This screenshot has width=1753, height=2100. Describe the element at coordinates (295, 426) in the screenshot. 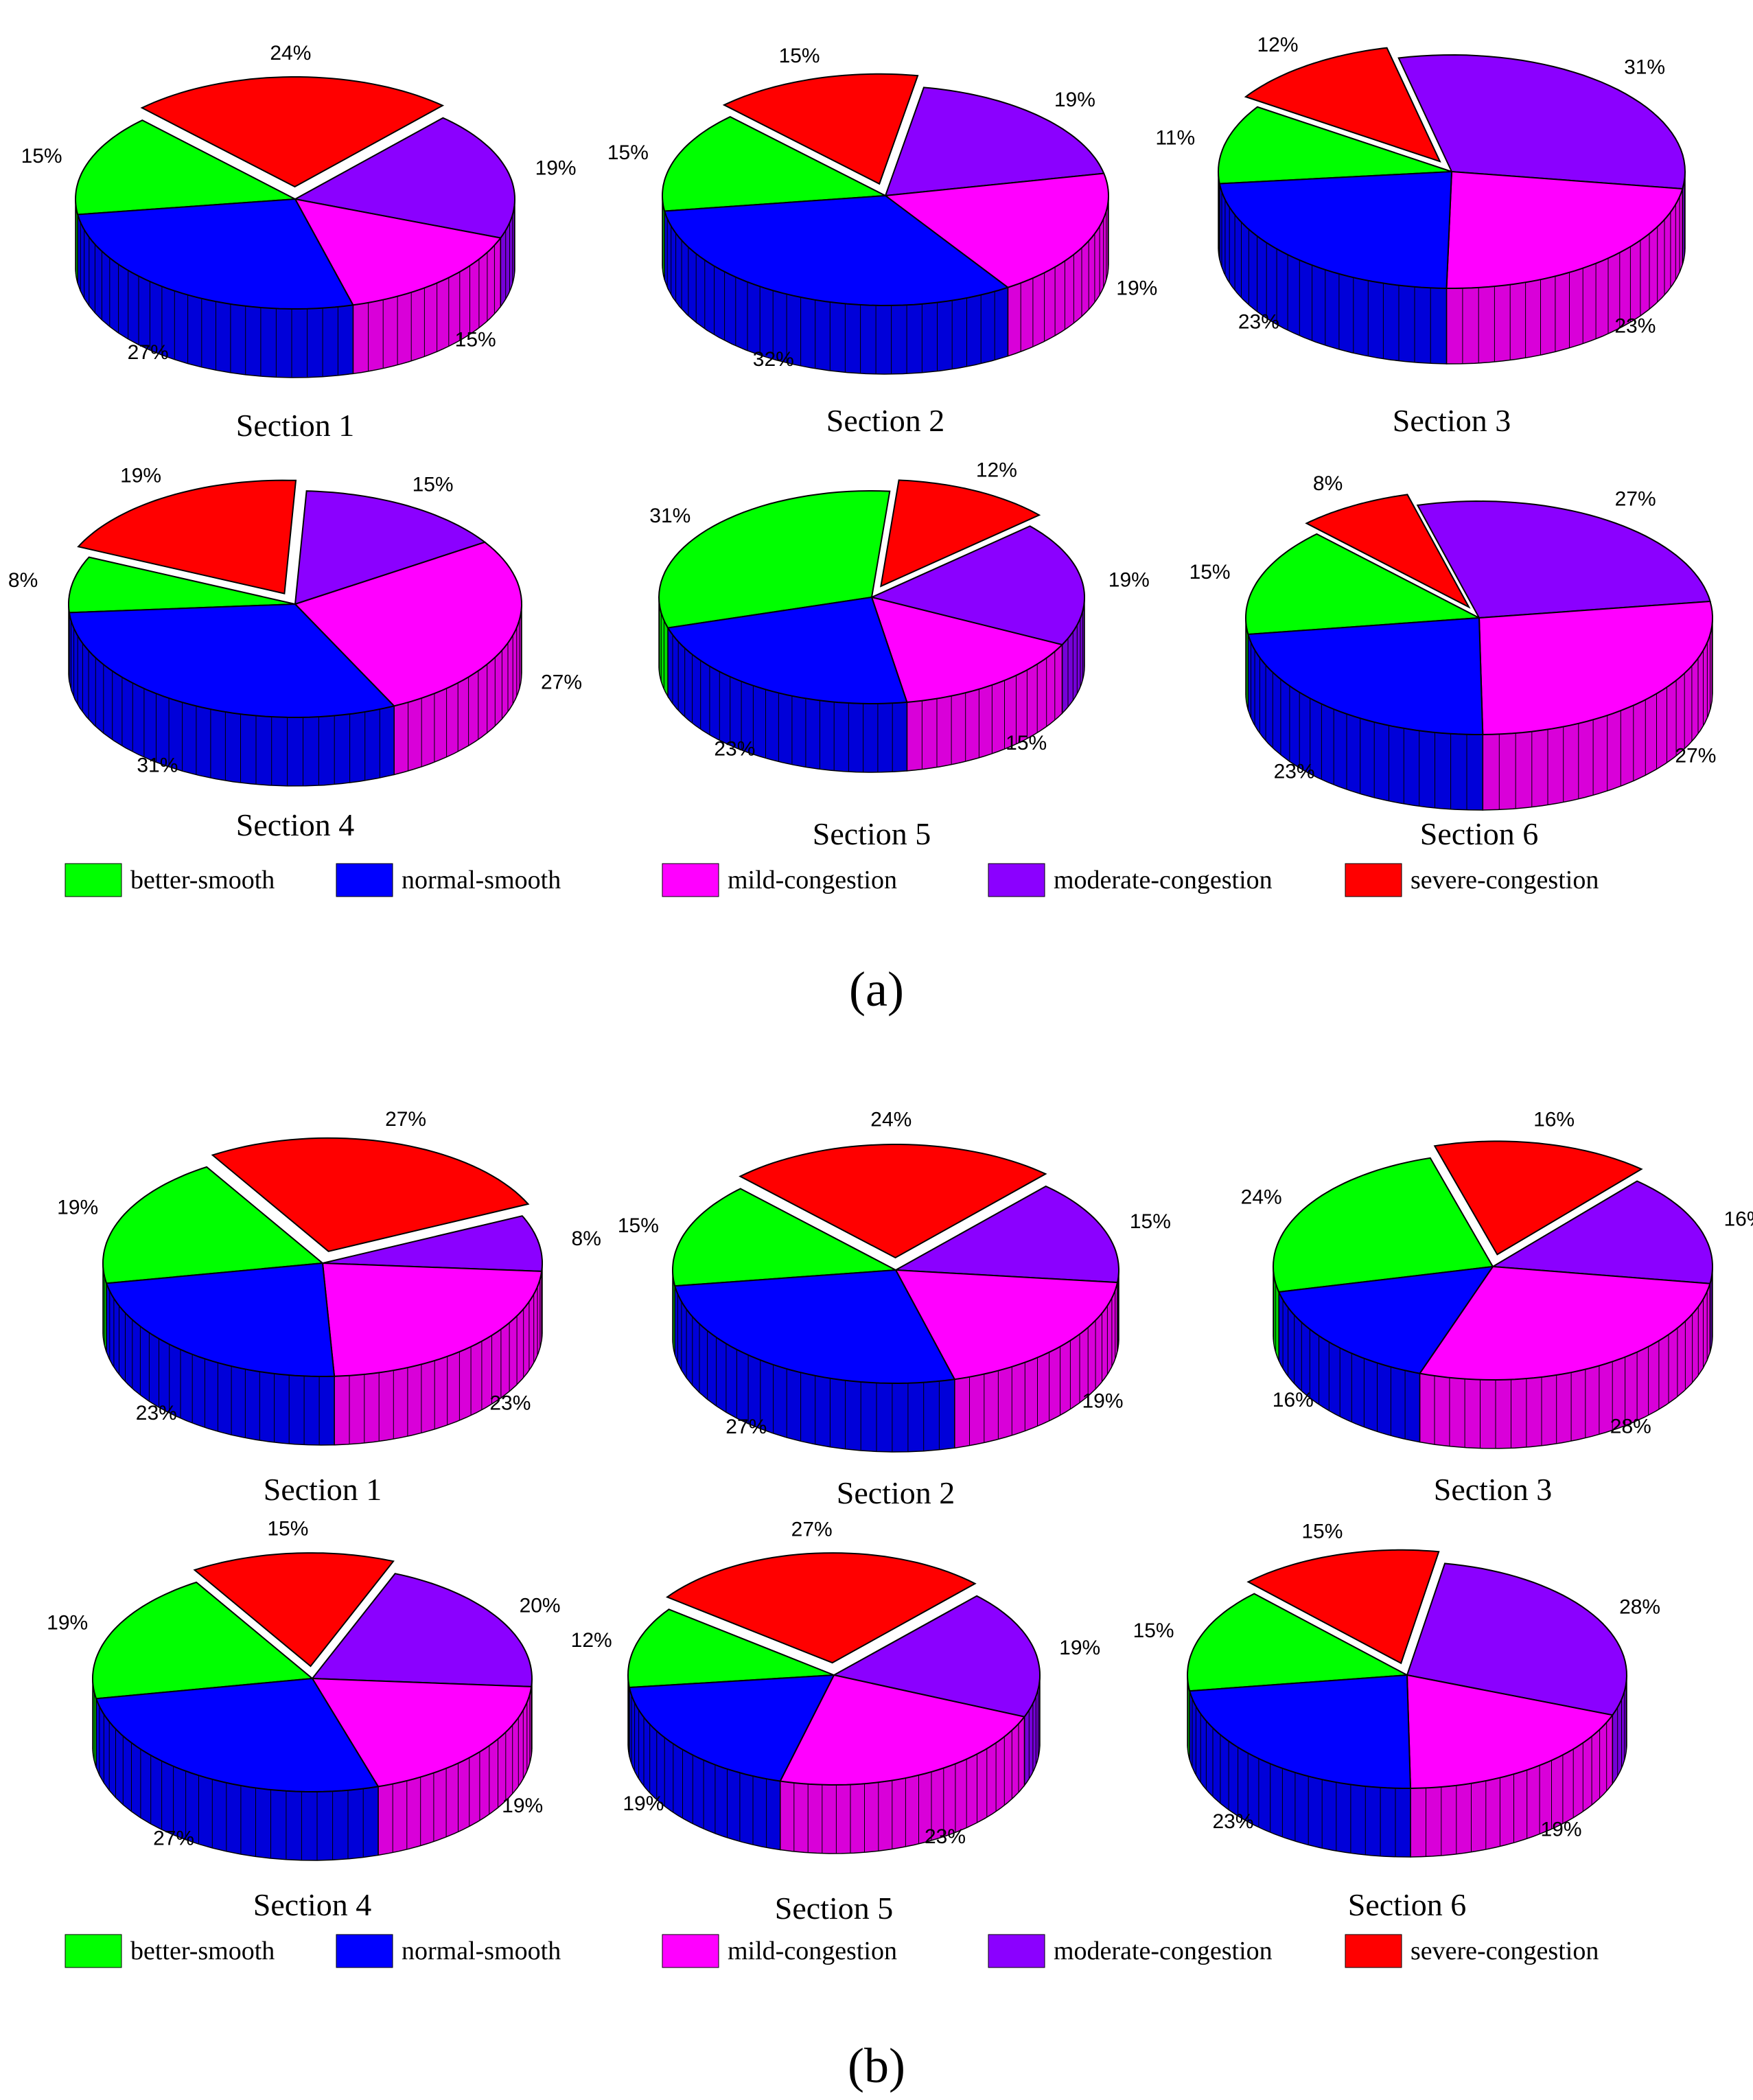

I see `pie-title: Section 1` at that location.